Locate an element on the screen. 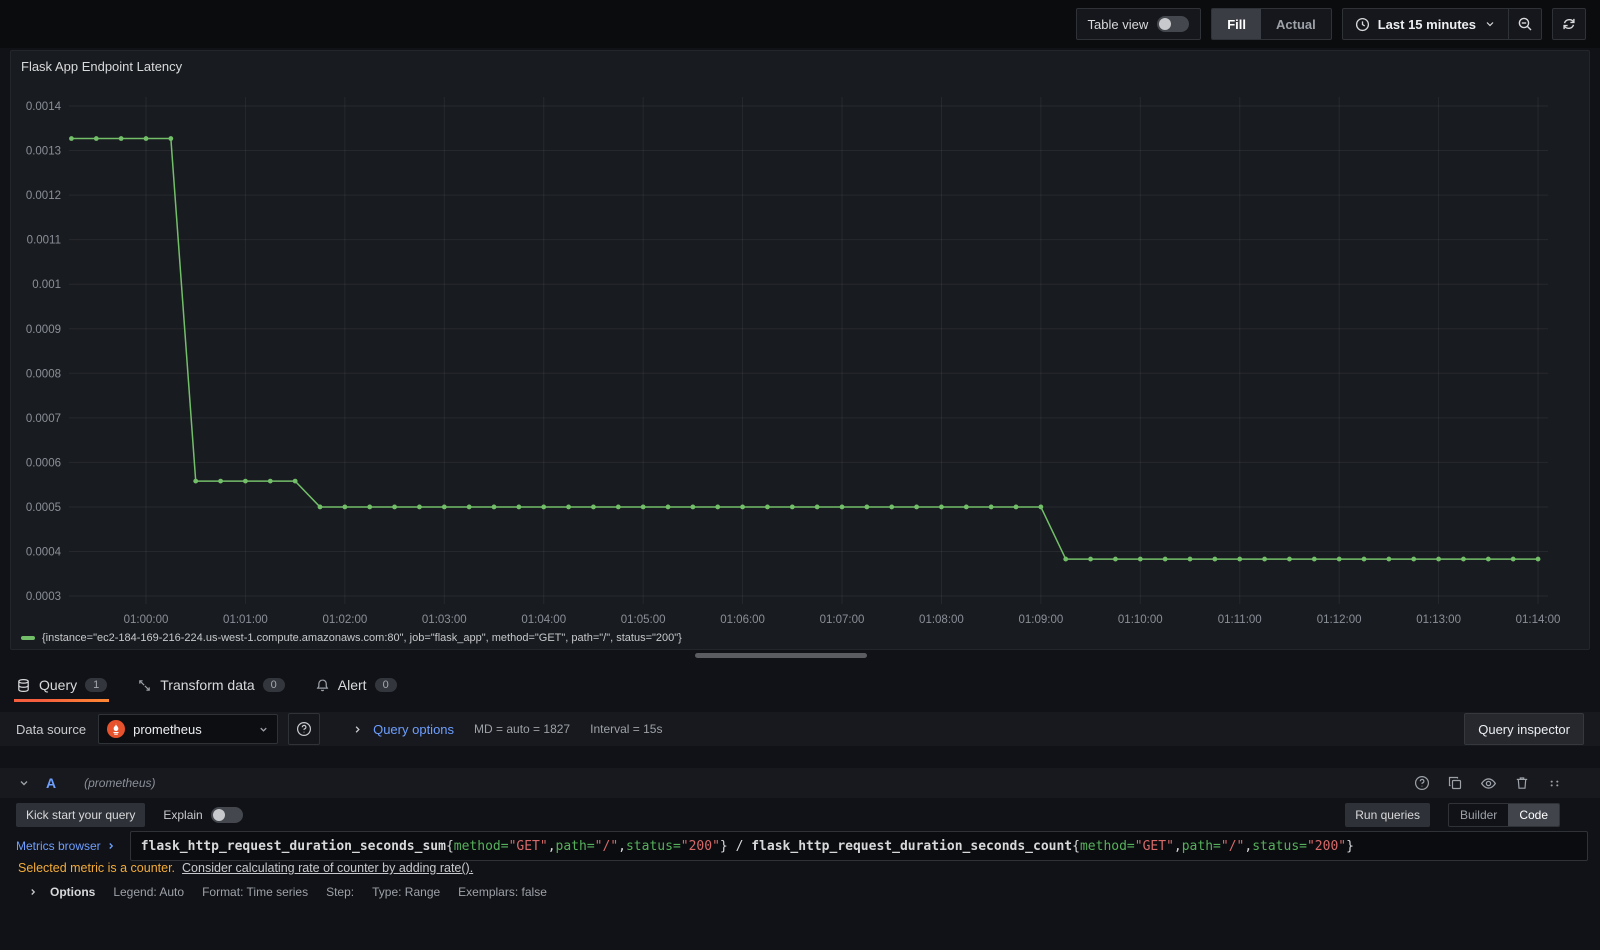  refresh-icon is located at coordinates (1569, 24).